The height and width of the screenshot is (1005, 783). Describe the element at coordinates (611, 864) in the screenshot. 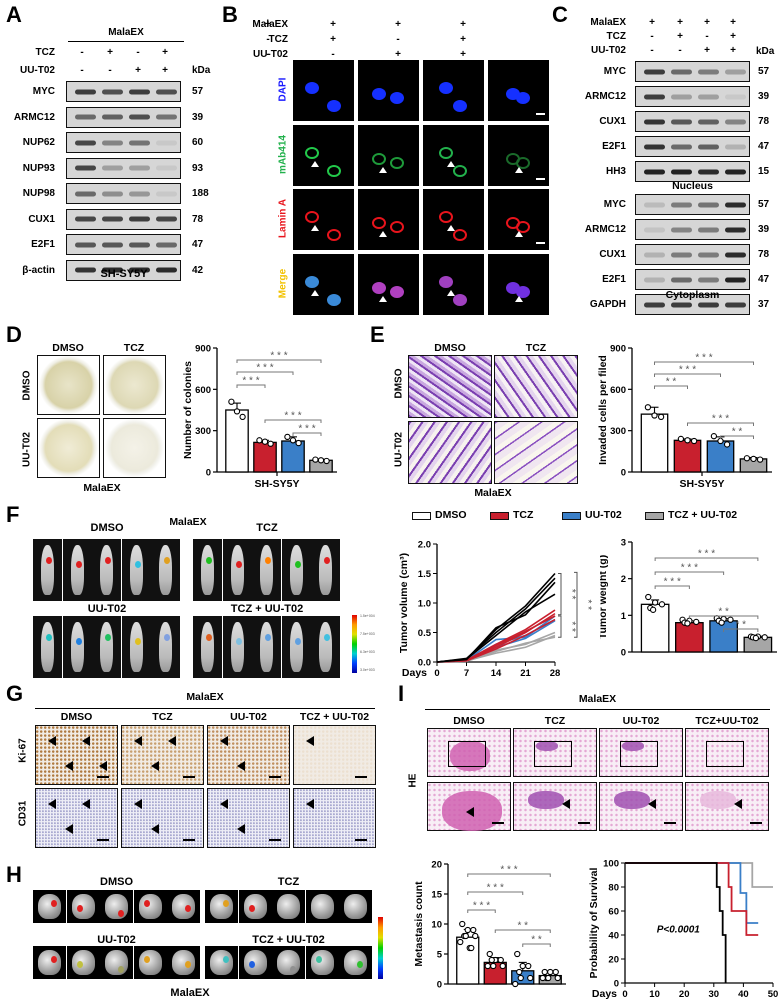

I see `y-tick-label: 100` at that location.